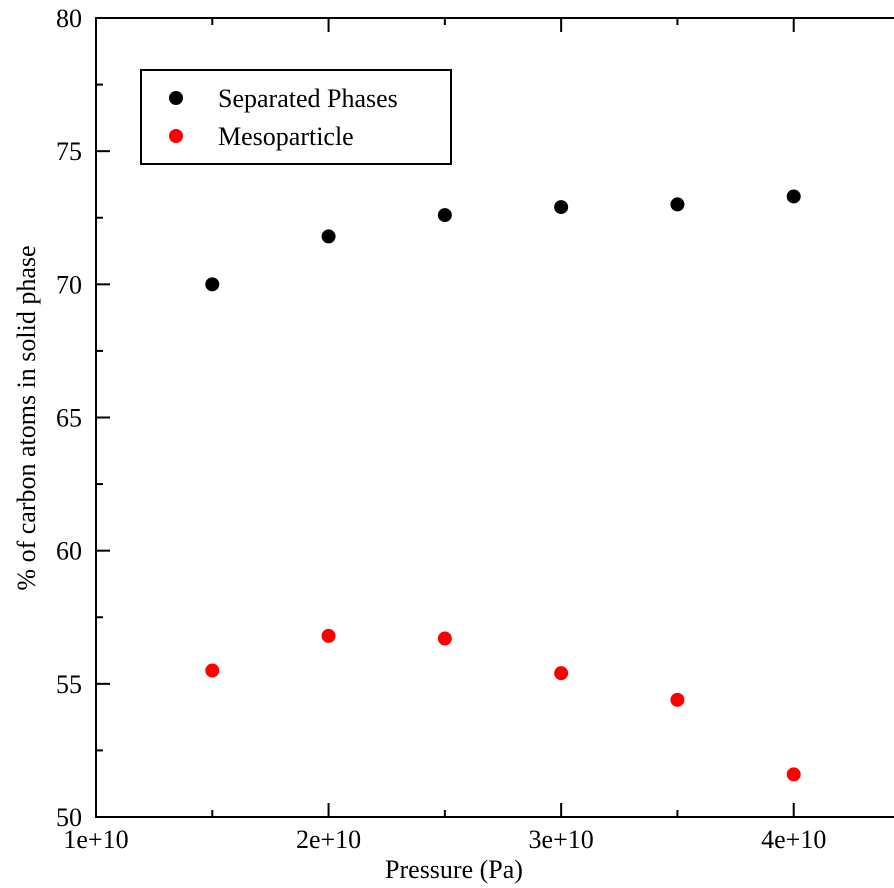  Describe the element at coordinates (95, 839) in the screenshot. I see `x-tick-label: 1e+10` at that location.